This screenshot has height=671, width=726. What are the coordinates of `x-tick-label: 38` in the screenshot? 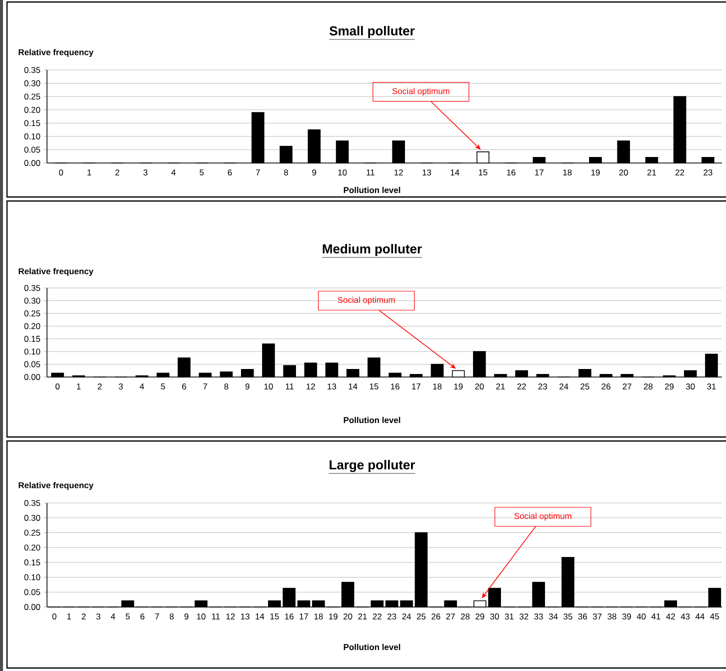 It's located at (612, 617).